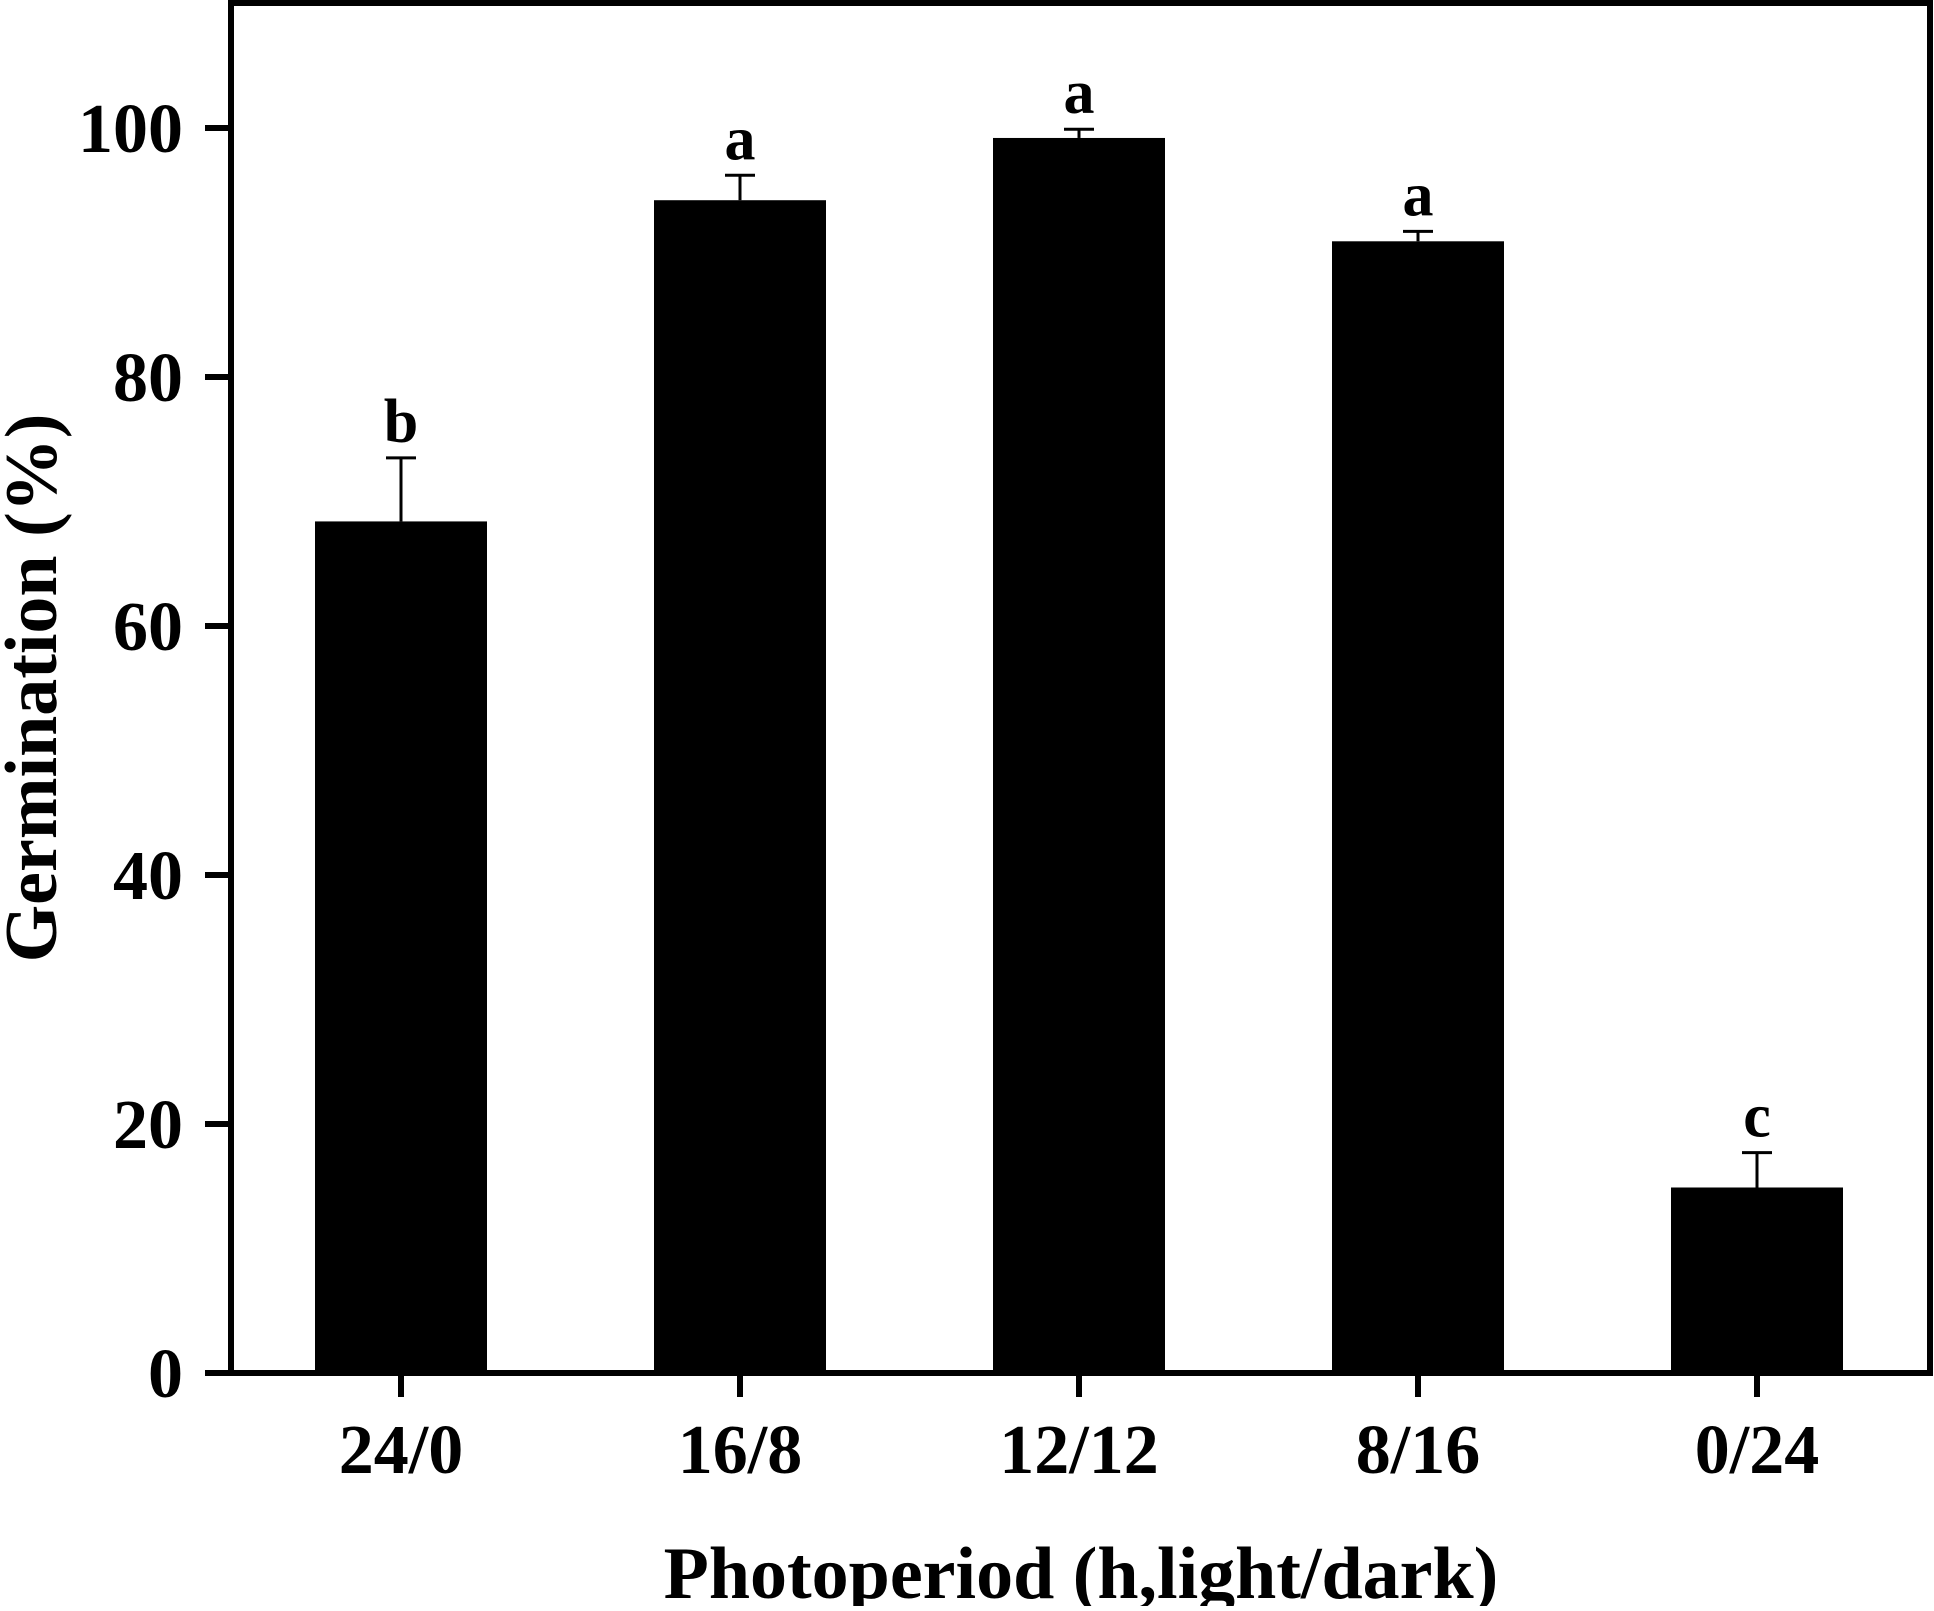 This screenshot has height=1611, width=1934. What do you see at coordinates (740, 1450) in the screenshot?
I see `x-tick-label: 16/8` at bounding box center [740, 1450].